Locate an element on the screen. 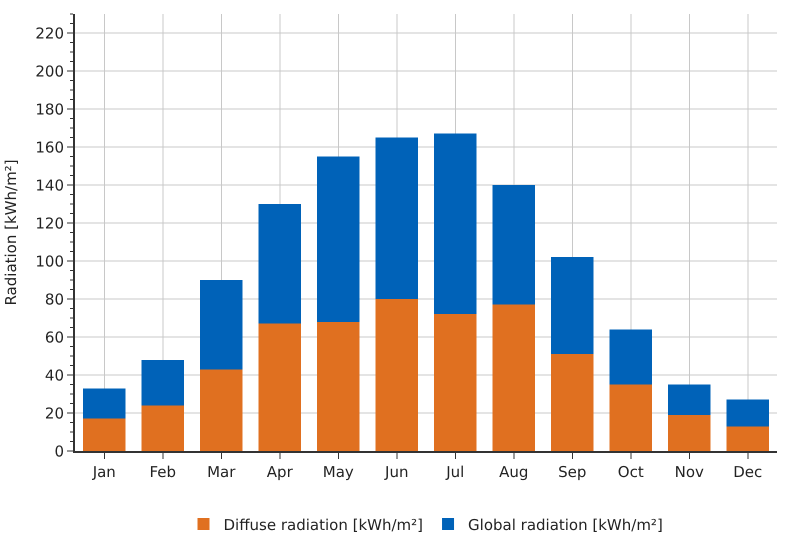 The image size is (787, 551). x-tick-label: May is located at coordinates (338, 472).